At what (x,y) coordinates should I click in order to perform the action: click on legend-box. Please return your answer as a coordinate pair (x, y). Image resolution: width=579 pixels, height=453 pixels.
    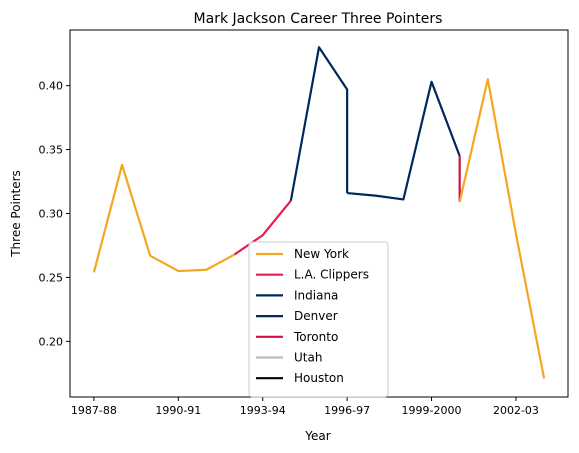
    Looking at the image, I should click on (318, 319).